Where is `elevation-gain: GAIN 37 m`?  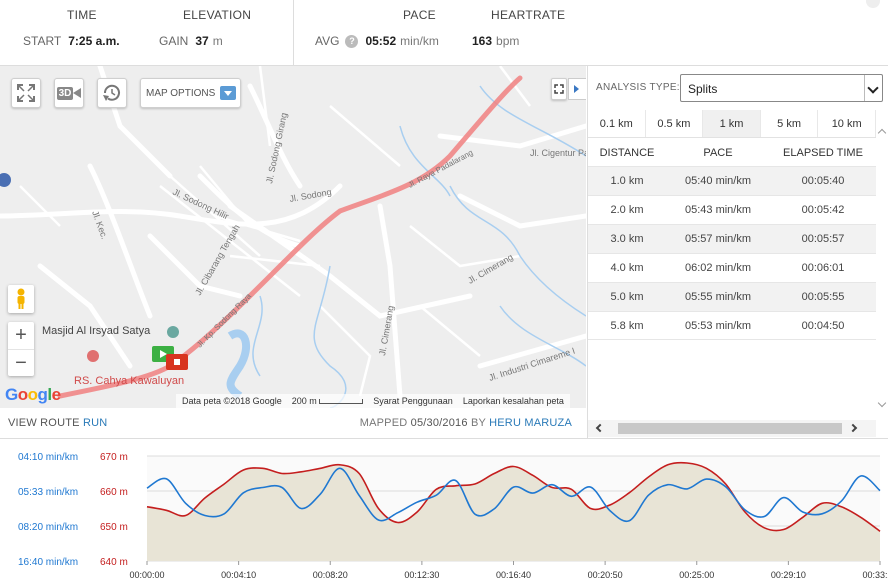
elevation-gain: GAIN 37 m is located at coordinates (191, 41).